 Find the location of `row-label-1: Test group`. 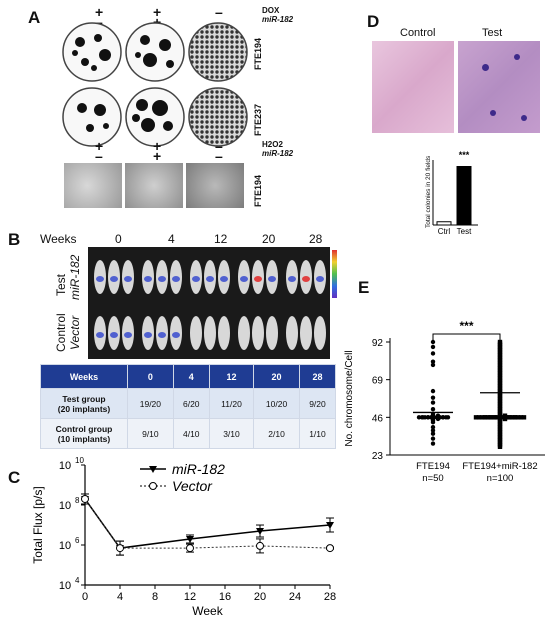

row-label-1: Test group is located at coordinates (84, 398).